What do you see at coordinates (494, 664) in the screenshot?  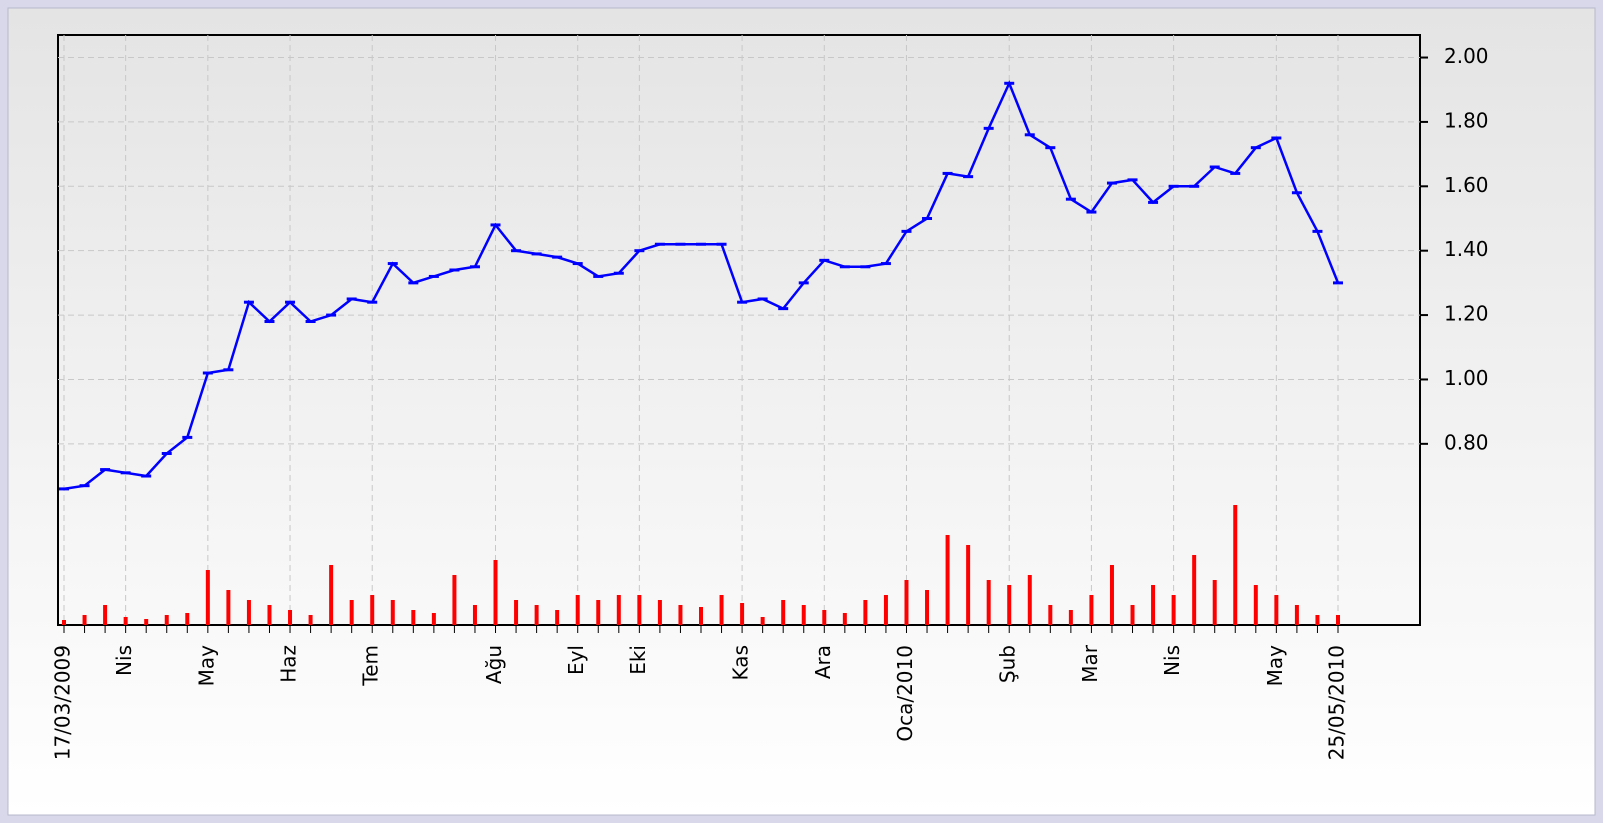 I see `x-tick-label: Ağu` at bounding box center [494, 664].